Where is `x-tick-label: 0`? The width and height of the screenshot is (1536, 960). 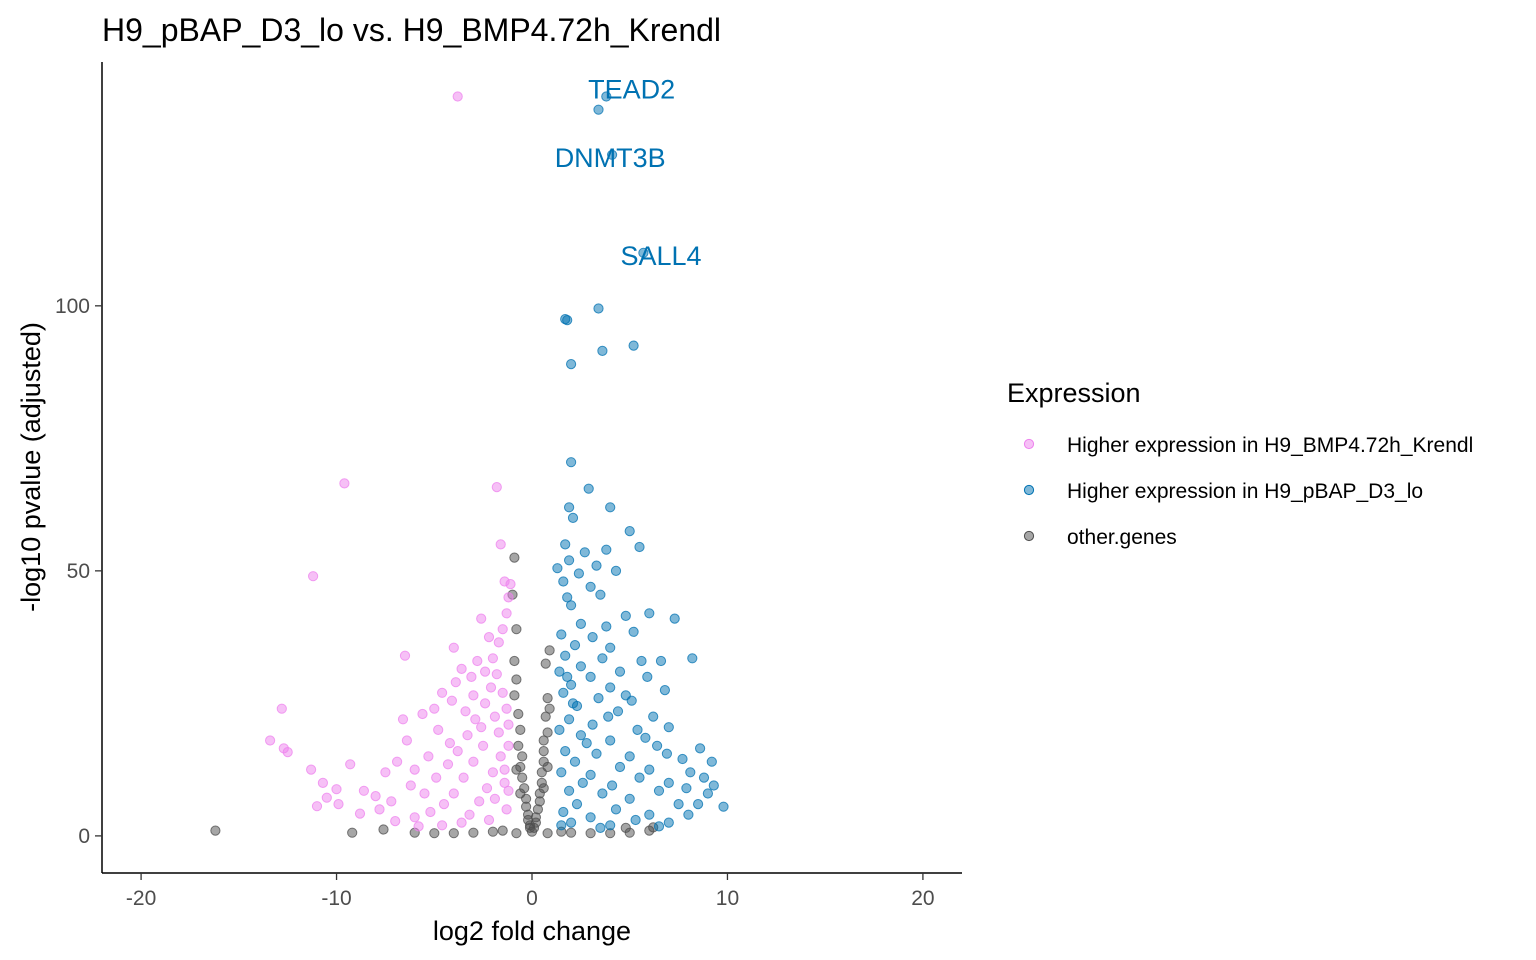
x-tick-label: 0 is located at coordinates (532, 898).